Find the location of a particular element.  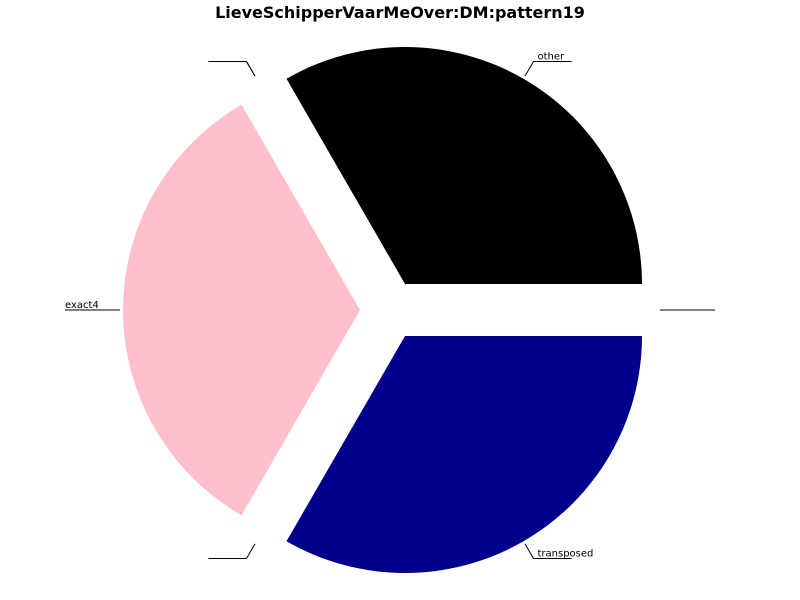

chart-title: LieveSchipperVaarMeOver:DM:pattern19 is located at coordinates (400, 12).